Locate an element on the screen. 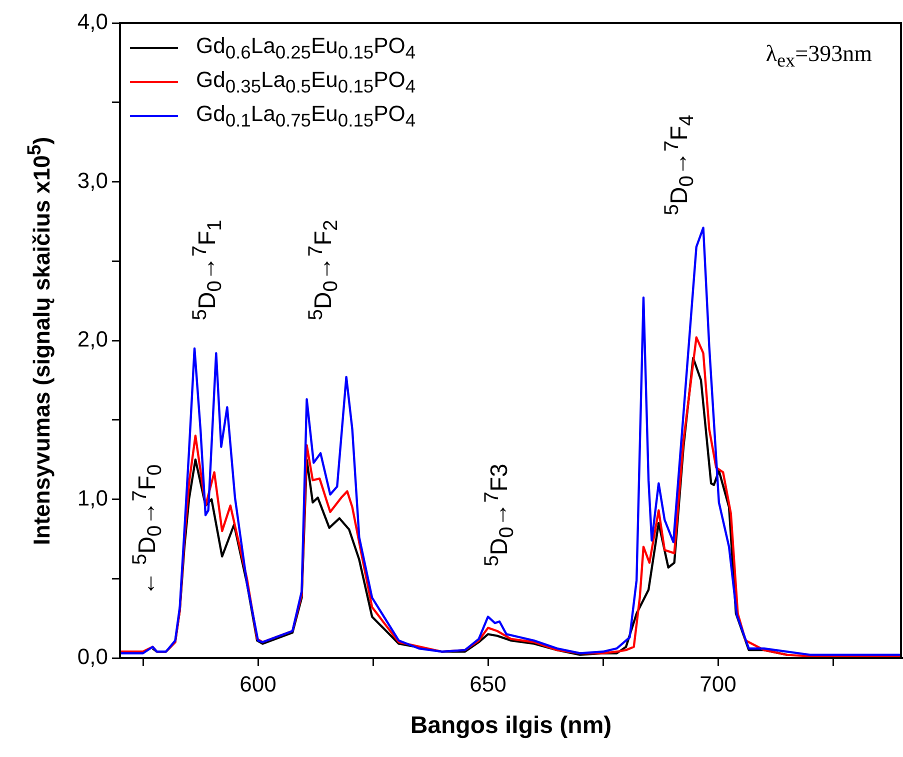  y-tick-label: 3,0 is located at coordinates (92, 180).